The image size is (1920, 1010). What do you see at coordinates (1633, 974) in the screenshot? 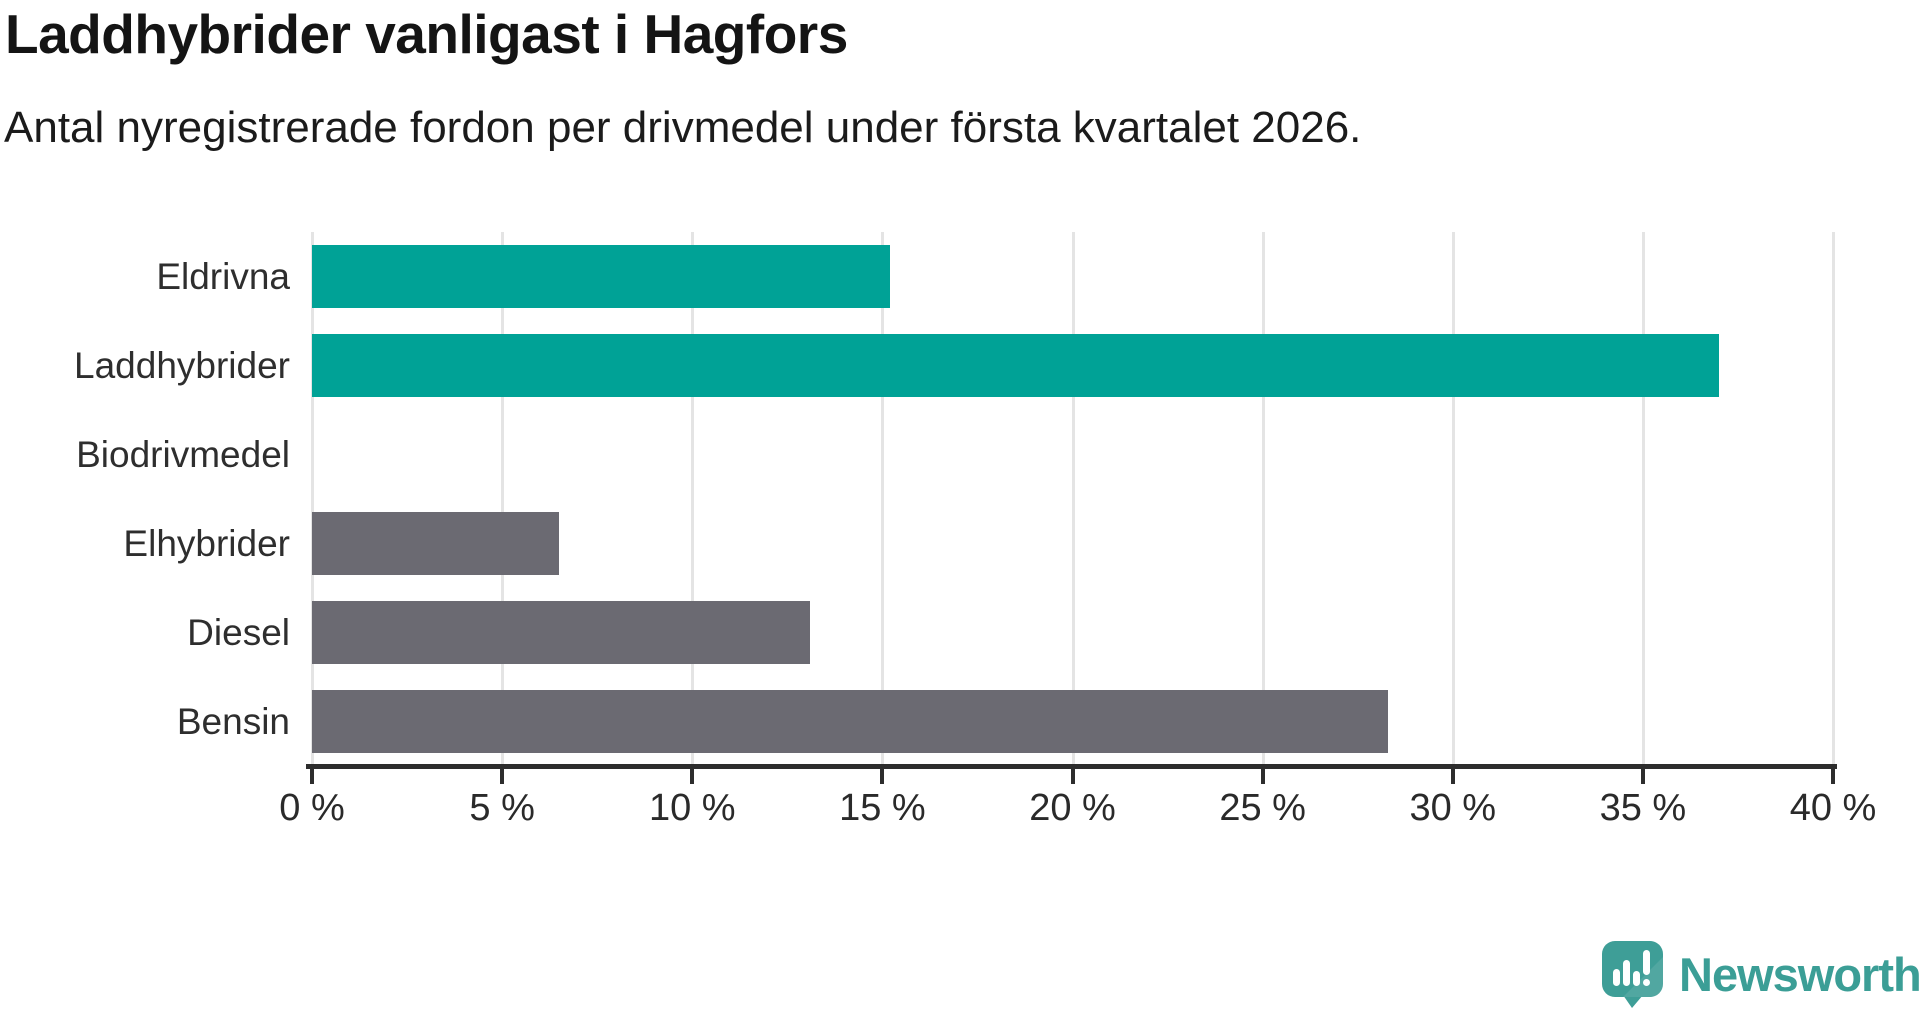
I see `newsworthy-logo-icon` at bounding box center [1633, 974].